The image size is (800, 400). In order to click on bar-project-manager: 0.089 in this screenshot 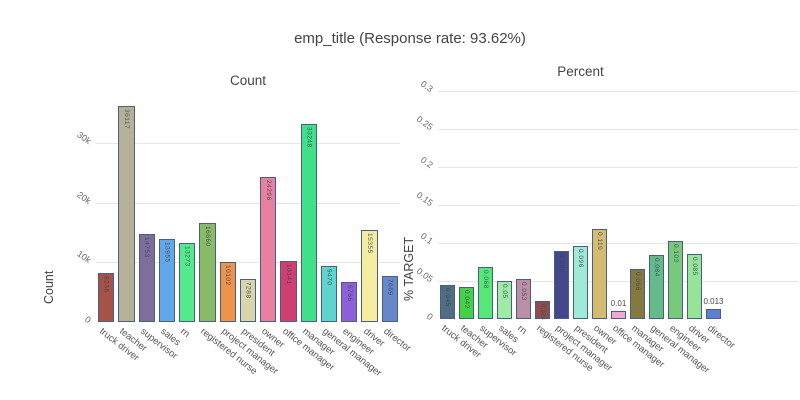, I will do `click(561, 285)`.